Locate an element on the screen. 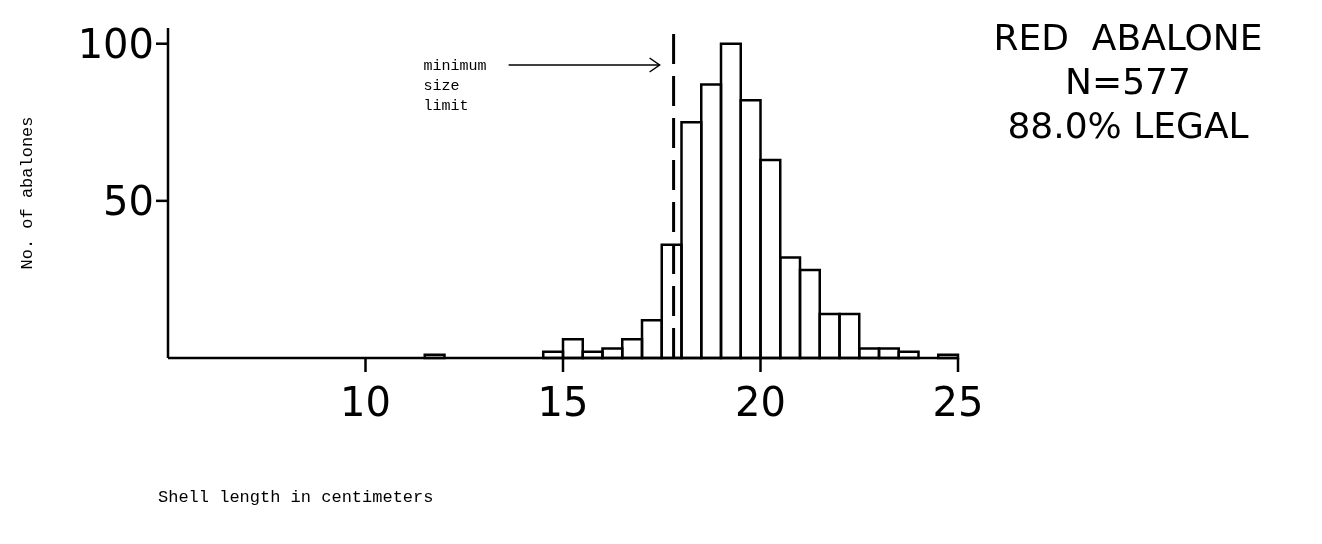 Image resolution: width=1322 pixels, height=544 pixels. y-tick-label: 50 is located at coordinates (128, 201).